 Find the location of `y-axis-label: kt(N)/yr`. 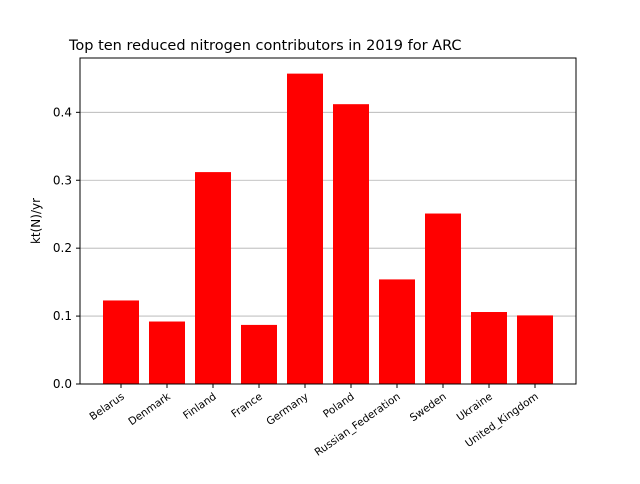

y-axis-label: kt(N)/yr is located at coordinates (36, 221).